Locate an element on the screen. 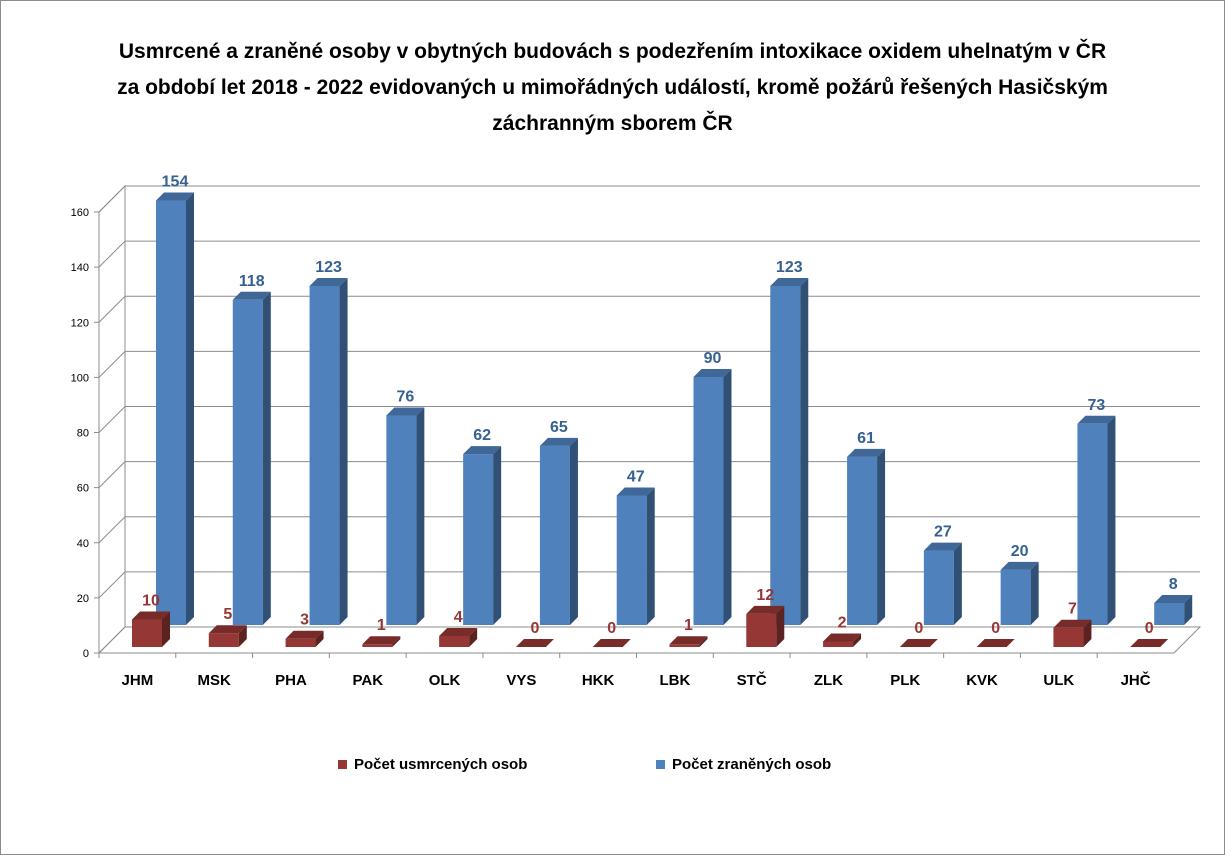  legend-item-killed: Počet usmrcených osob is located at coordinates (432, 764).